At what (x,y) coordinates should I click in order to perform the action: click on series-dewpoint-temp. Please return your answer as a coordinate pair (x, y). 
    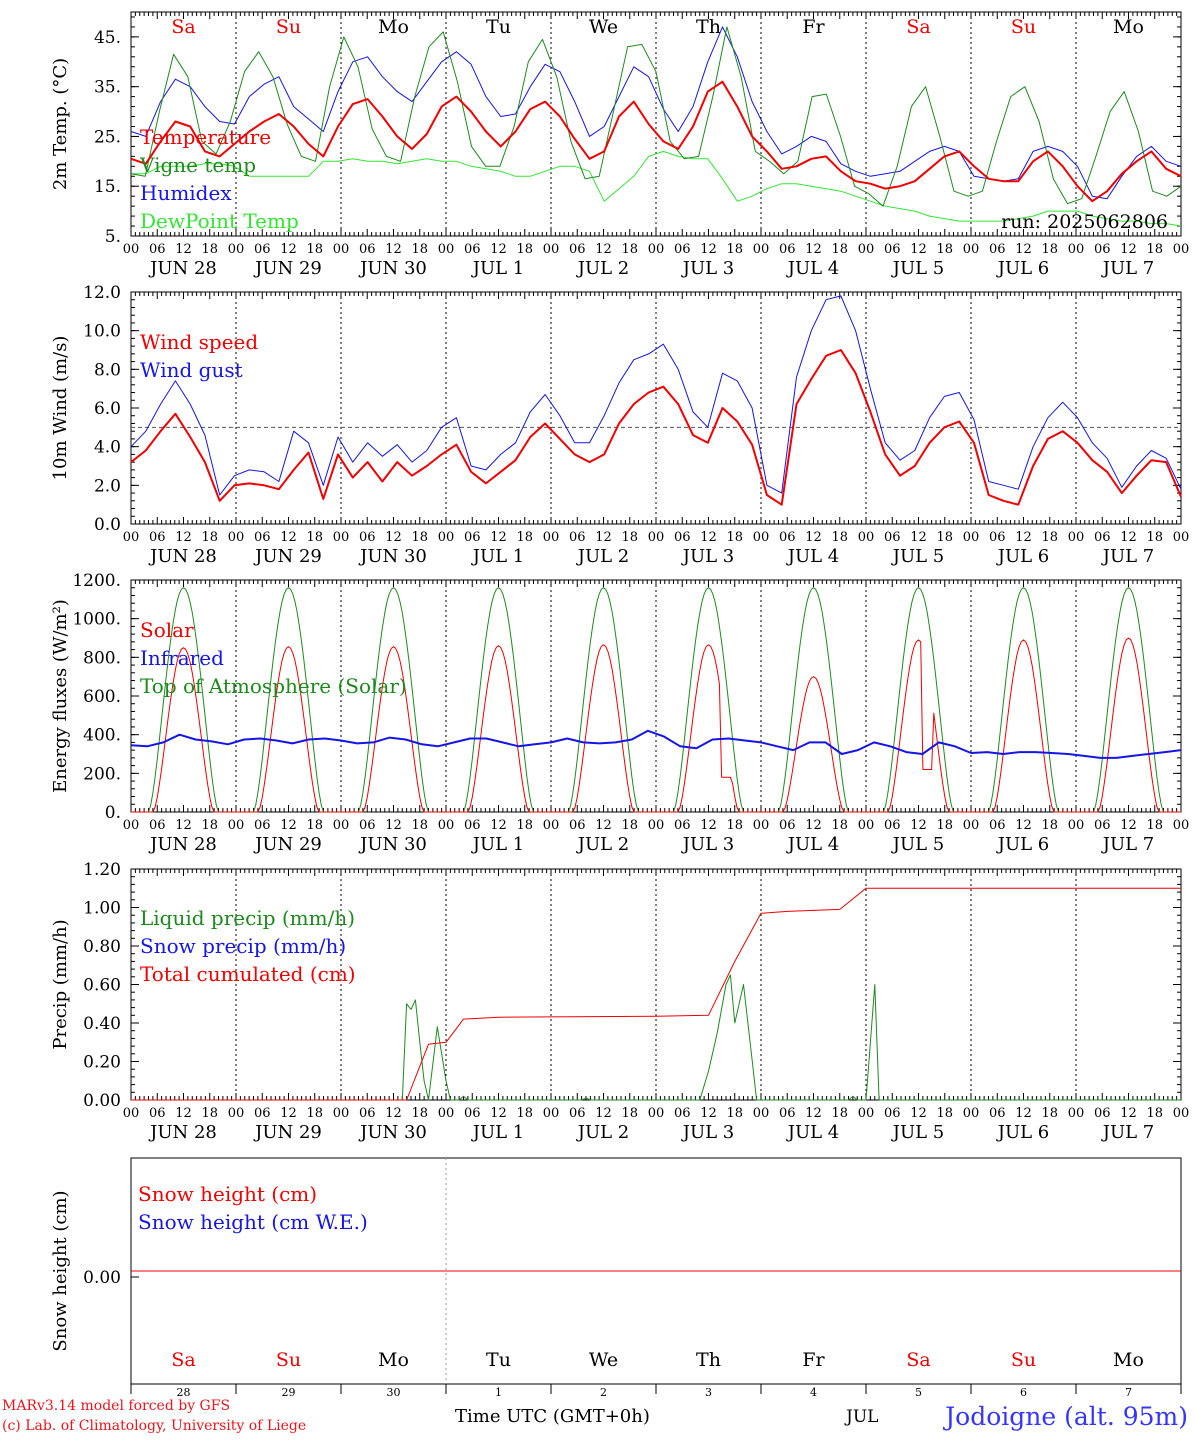
    Looking at the image, I should click on (656, 188).